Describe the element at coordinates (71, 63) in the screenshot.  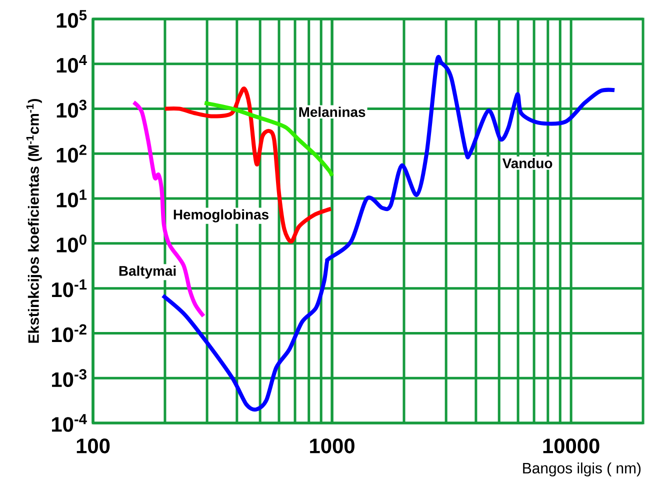
I see `y-tick-label: 10$^{4}$` at that location.